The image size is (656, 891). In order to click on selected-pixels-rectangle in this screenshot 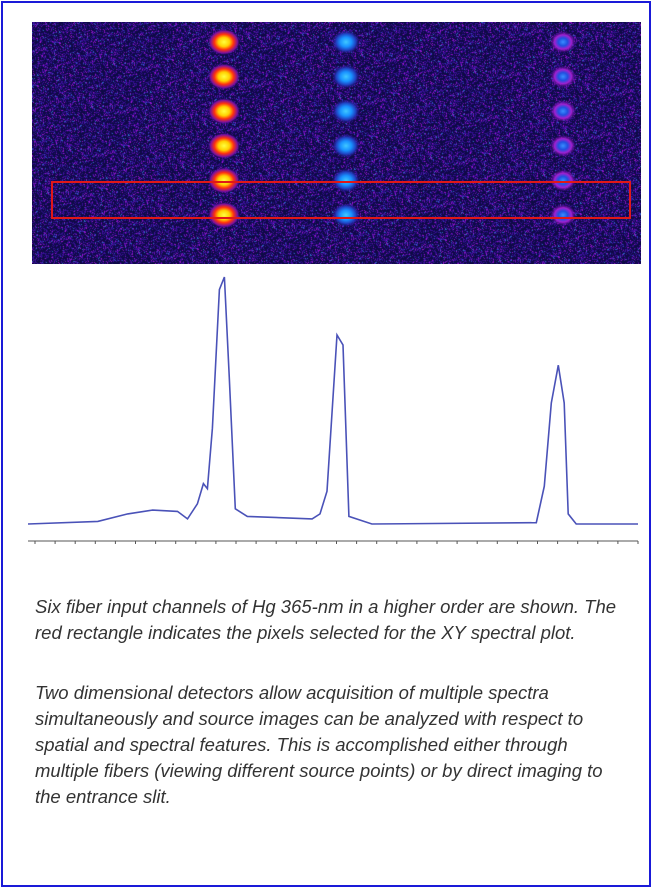, I will do `click(341, 200)`.